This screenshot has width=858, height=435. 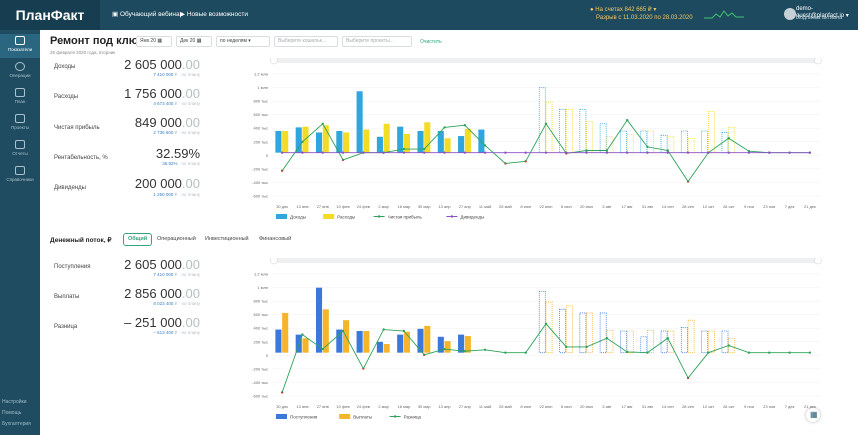 I want to click on date-to-field: Дек 20 ▦, so click(x=194, y=41).